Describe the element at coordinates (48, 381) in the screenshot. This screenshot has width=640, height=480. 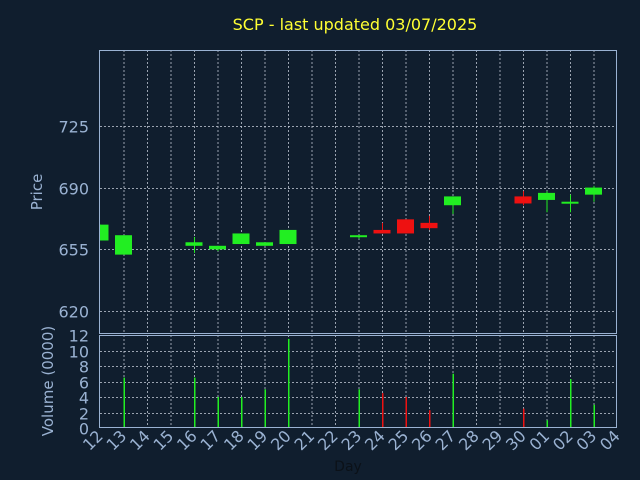
I see `volume-axis-label: Volume (0000)` at that location.